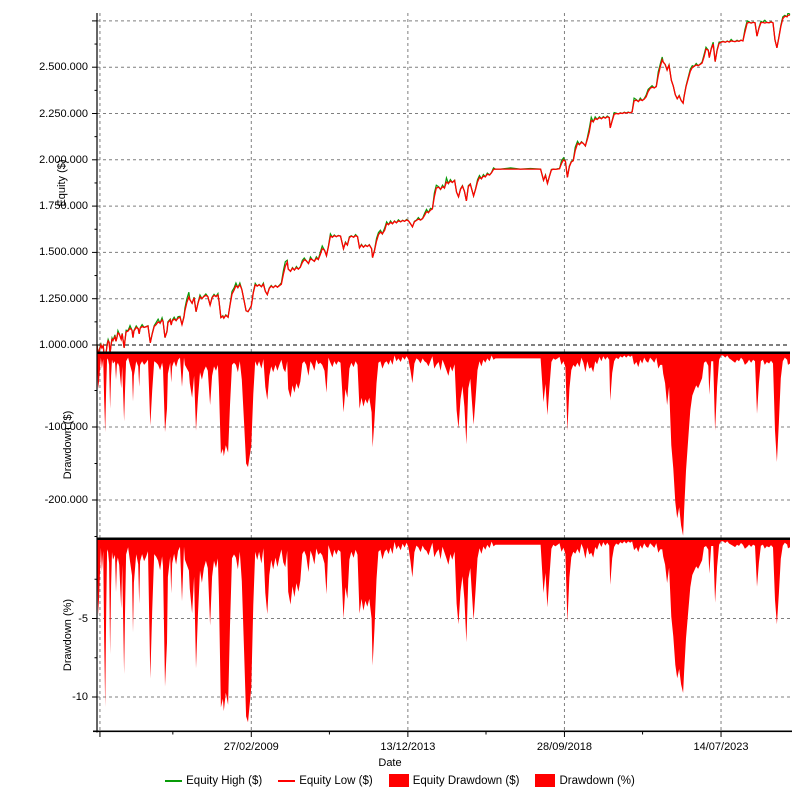 The height and width of the screenshot is (800, 800). What do you see at coordinates (68, 635) in the screenshot?
I see `drawdown-pct-axis-title: Drawdown (%)` at bounding box center [68, 635].